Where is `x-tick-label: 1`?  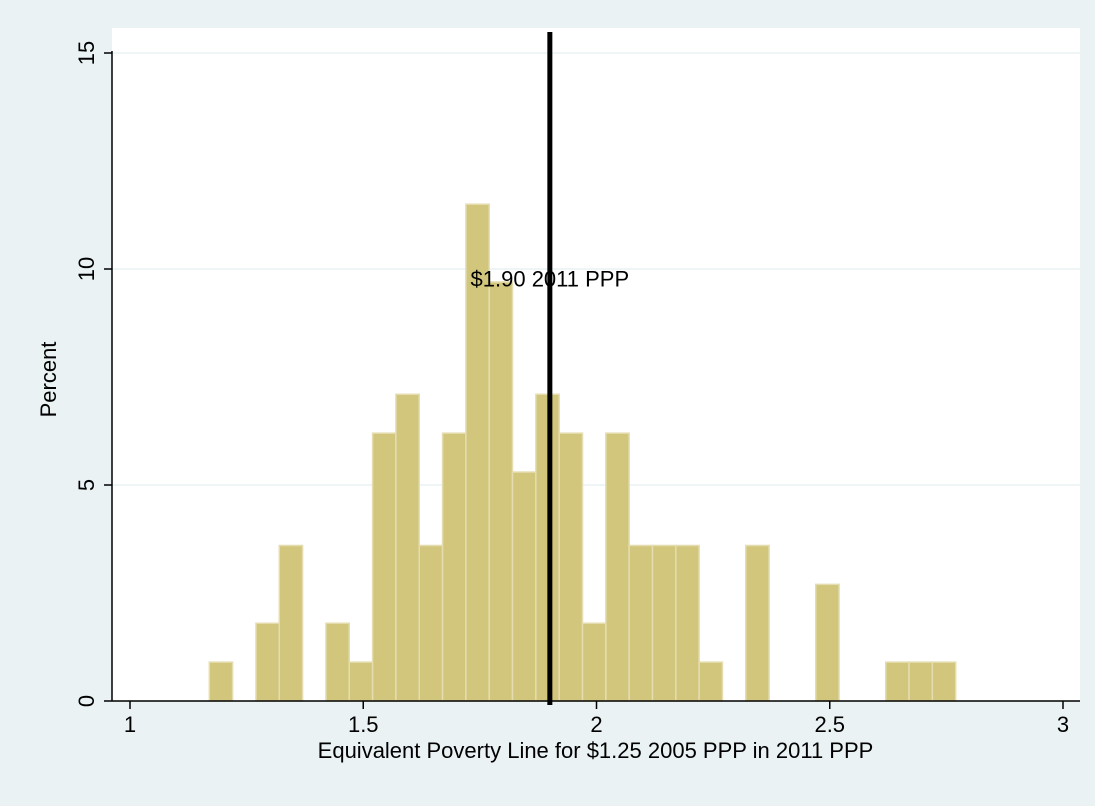
x-tick-label: 1 is located at coordinates (130, 724).